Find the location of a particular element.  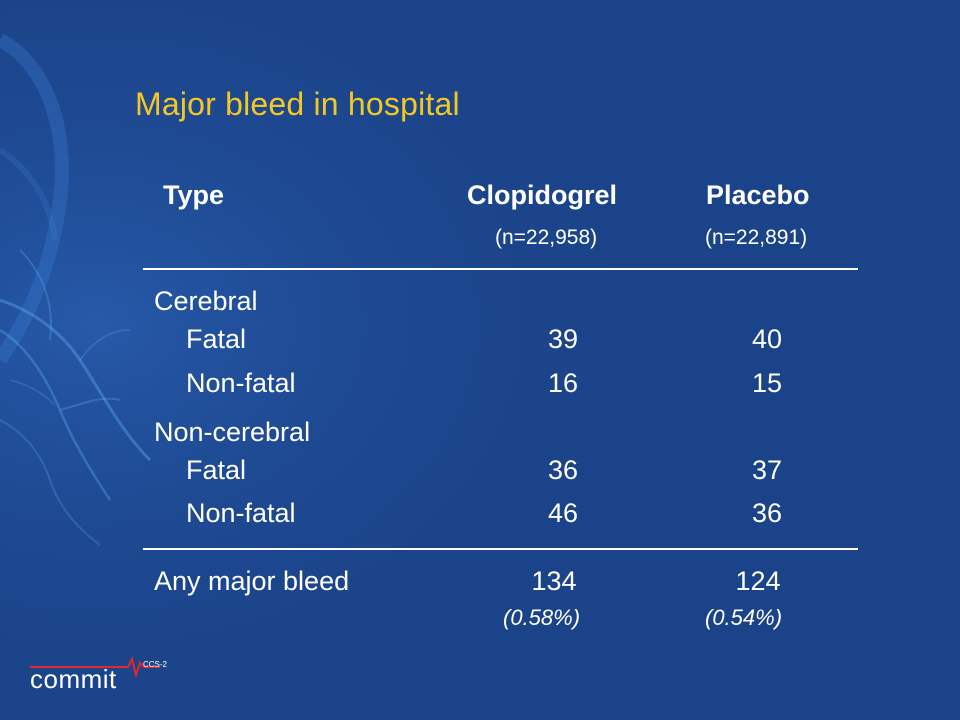

clopidogrel-value: 39 is located at coordinates (563, 339).